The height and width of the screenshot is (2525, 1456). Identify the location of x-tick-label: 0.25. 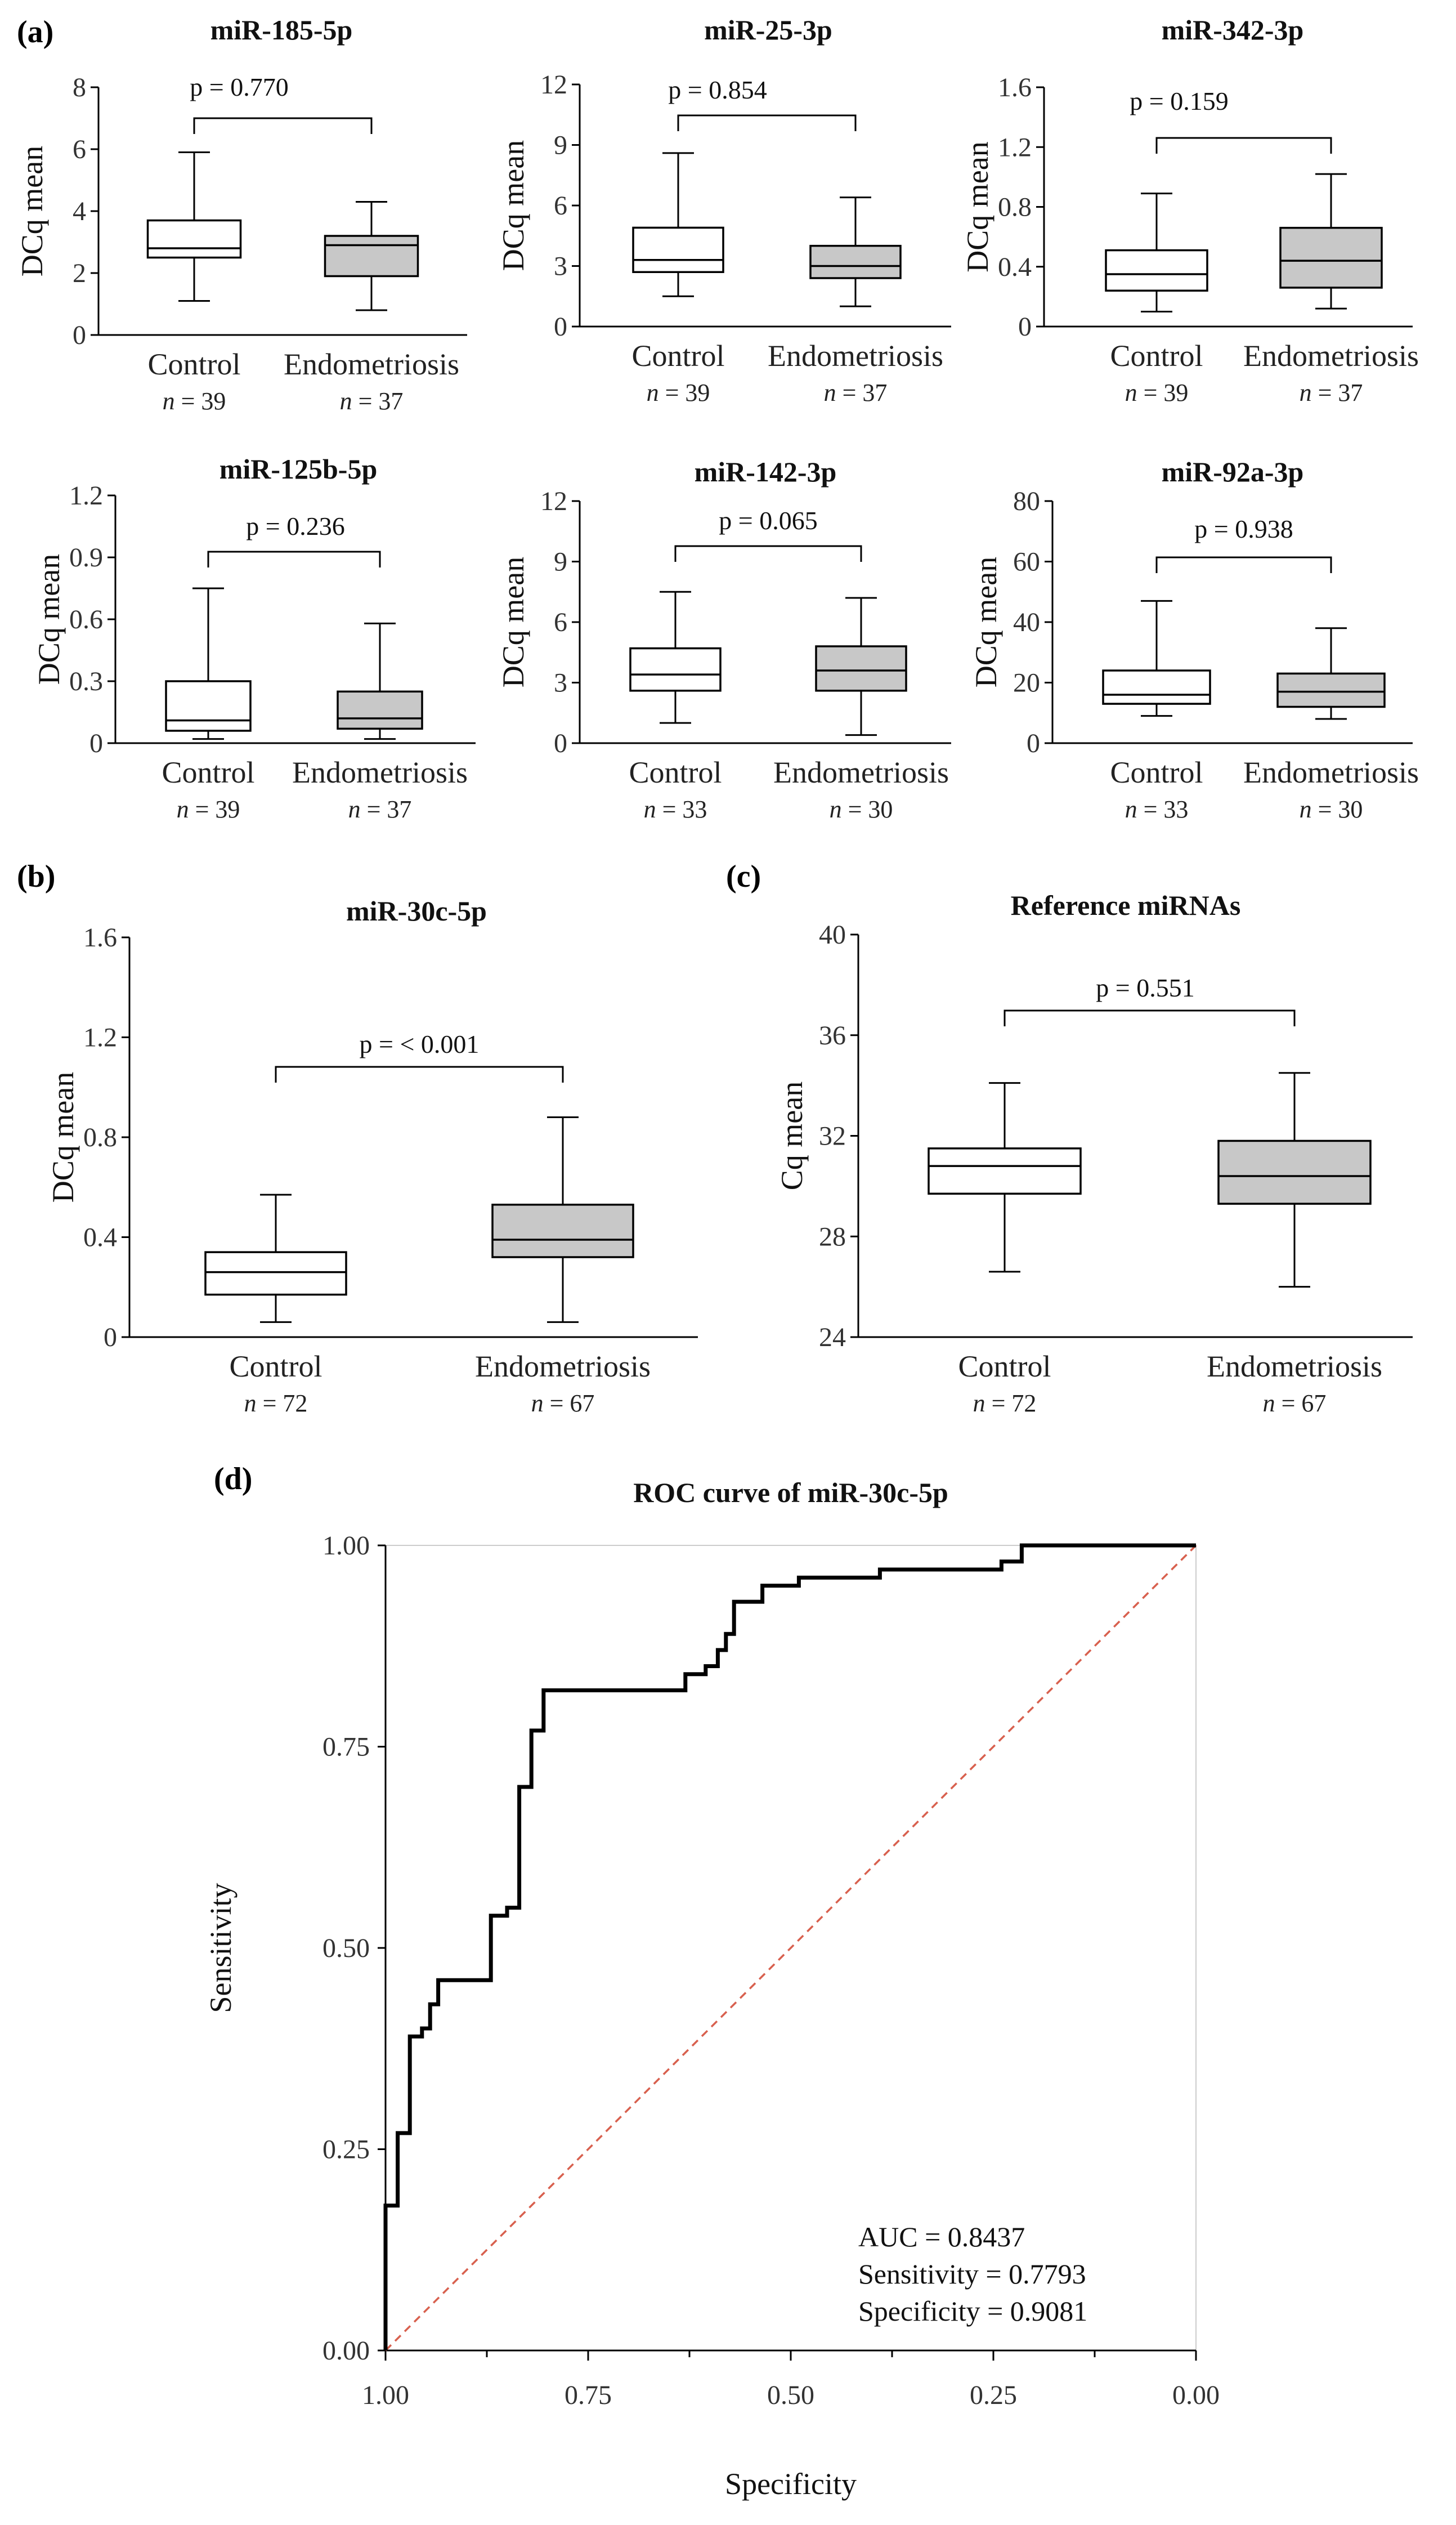
(993, 2395).